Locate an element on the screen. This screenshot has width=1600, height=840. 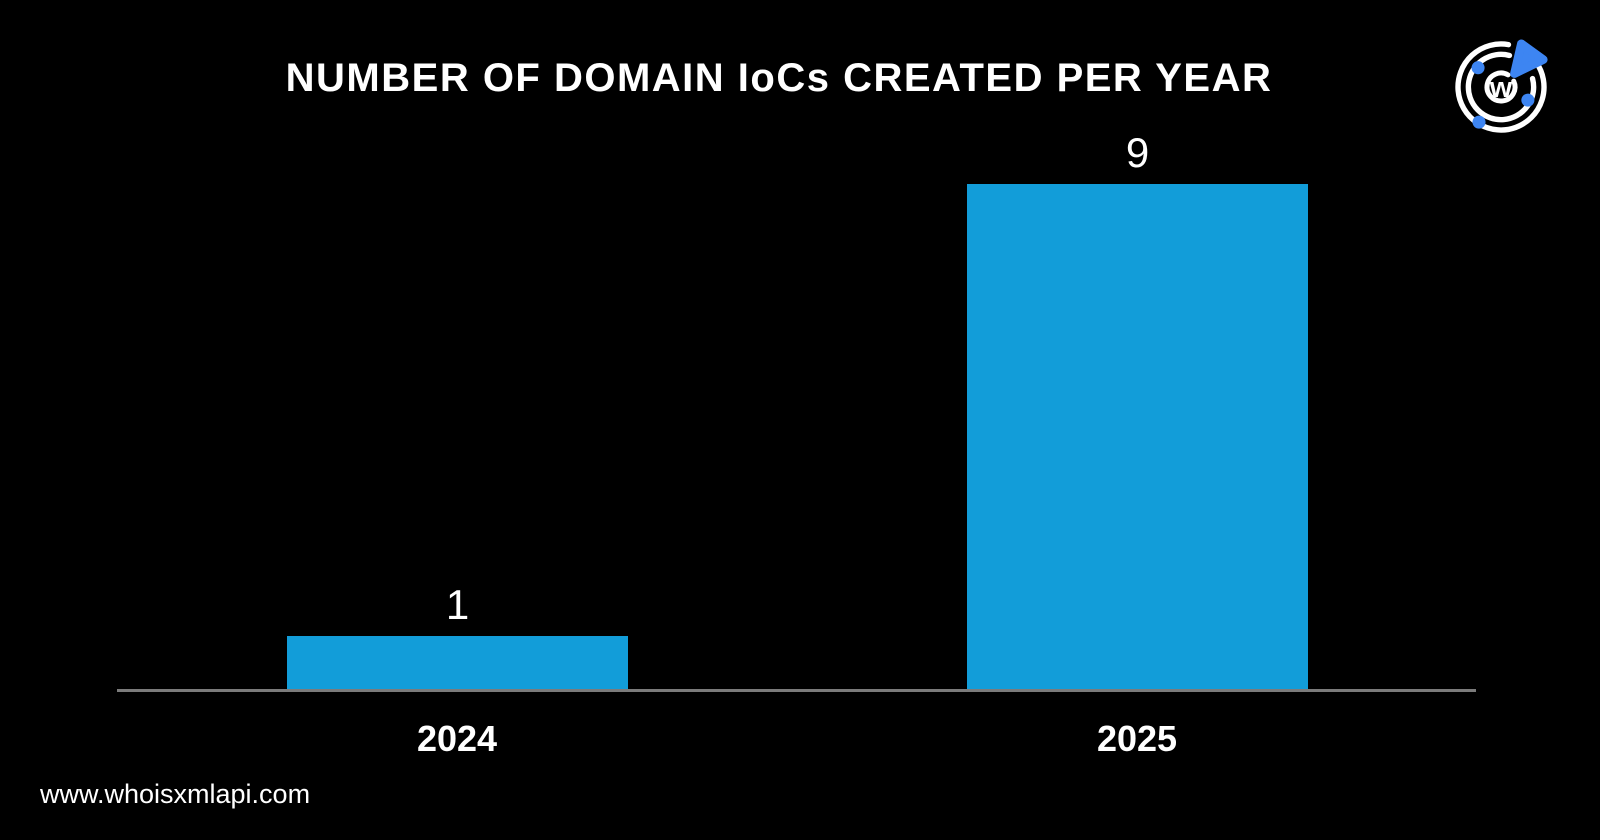
whoisxmlapi-radar-icon: w is located at coordinates (1501, 86).